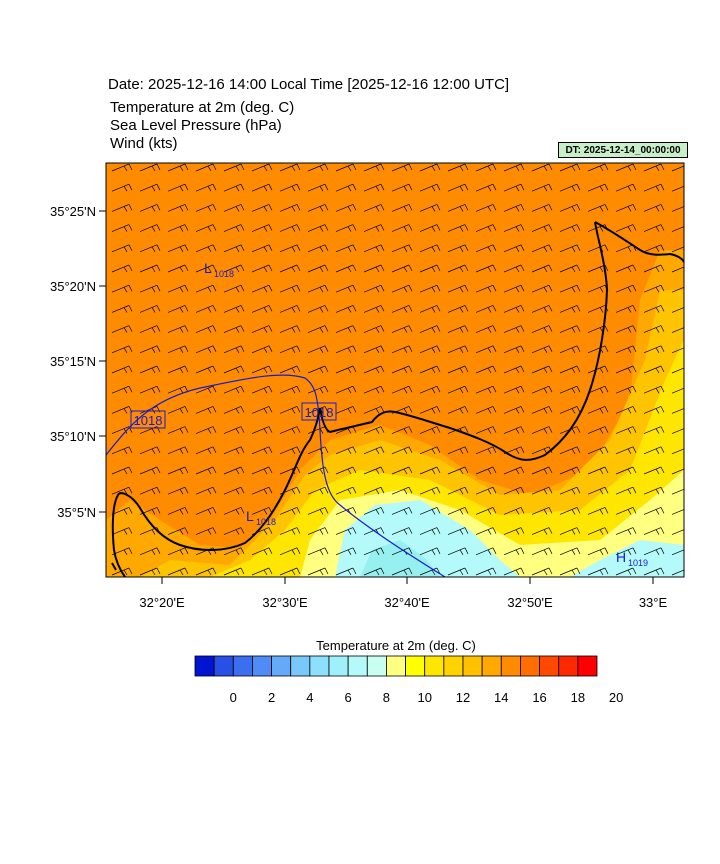 This screenshot has width=720, height=864. I want to click on y-tick-label: 35°5'N, so click(76, 512).